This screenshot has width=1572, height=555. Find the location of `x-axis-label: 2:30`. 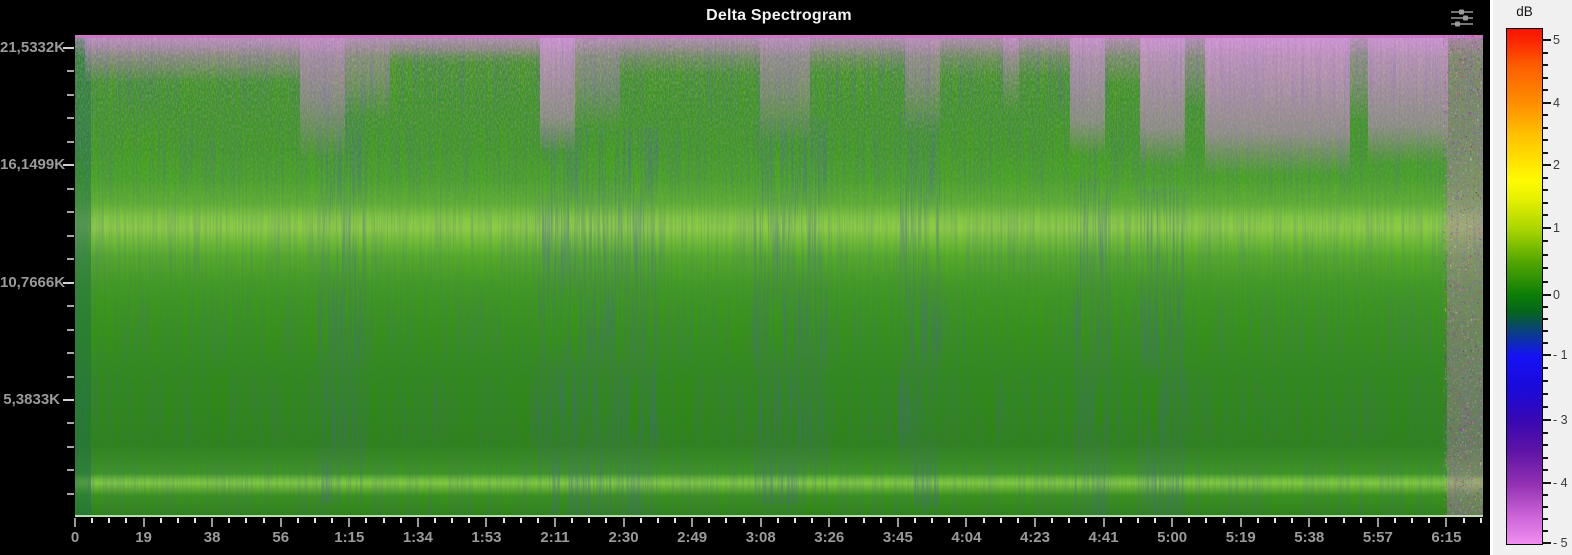

x-axis-label: 2:30 is located at coordinates (623, 537).